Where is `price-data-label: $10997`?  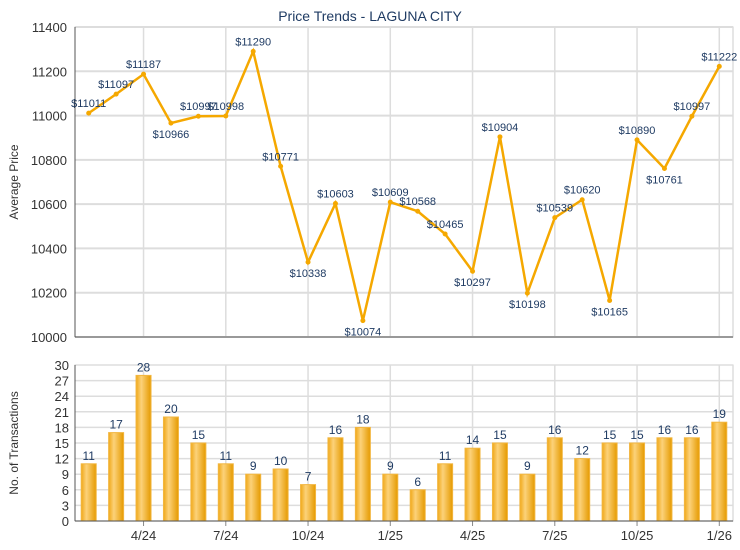 price-data-label: $10997 is located at coordinates (692, 107).